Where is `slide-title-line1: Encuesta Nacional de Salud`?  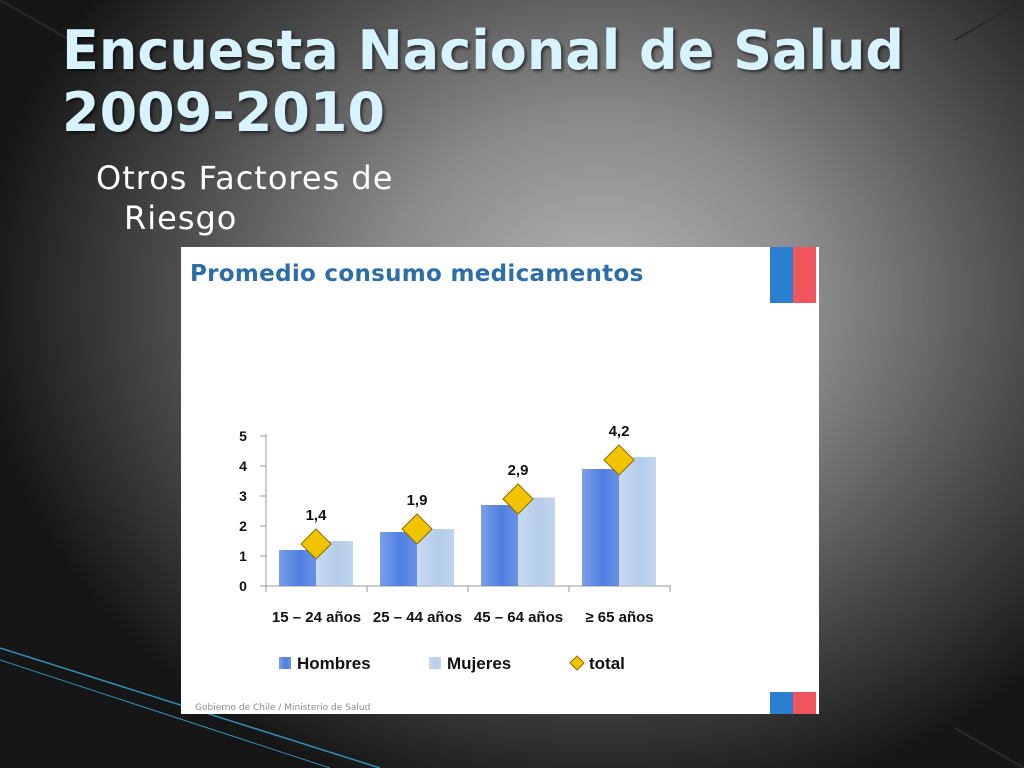
slide-title-line1: Encuesta Nacional de Salud is located at coordinates (483, 50).